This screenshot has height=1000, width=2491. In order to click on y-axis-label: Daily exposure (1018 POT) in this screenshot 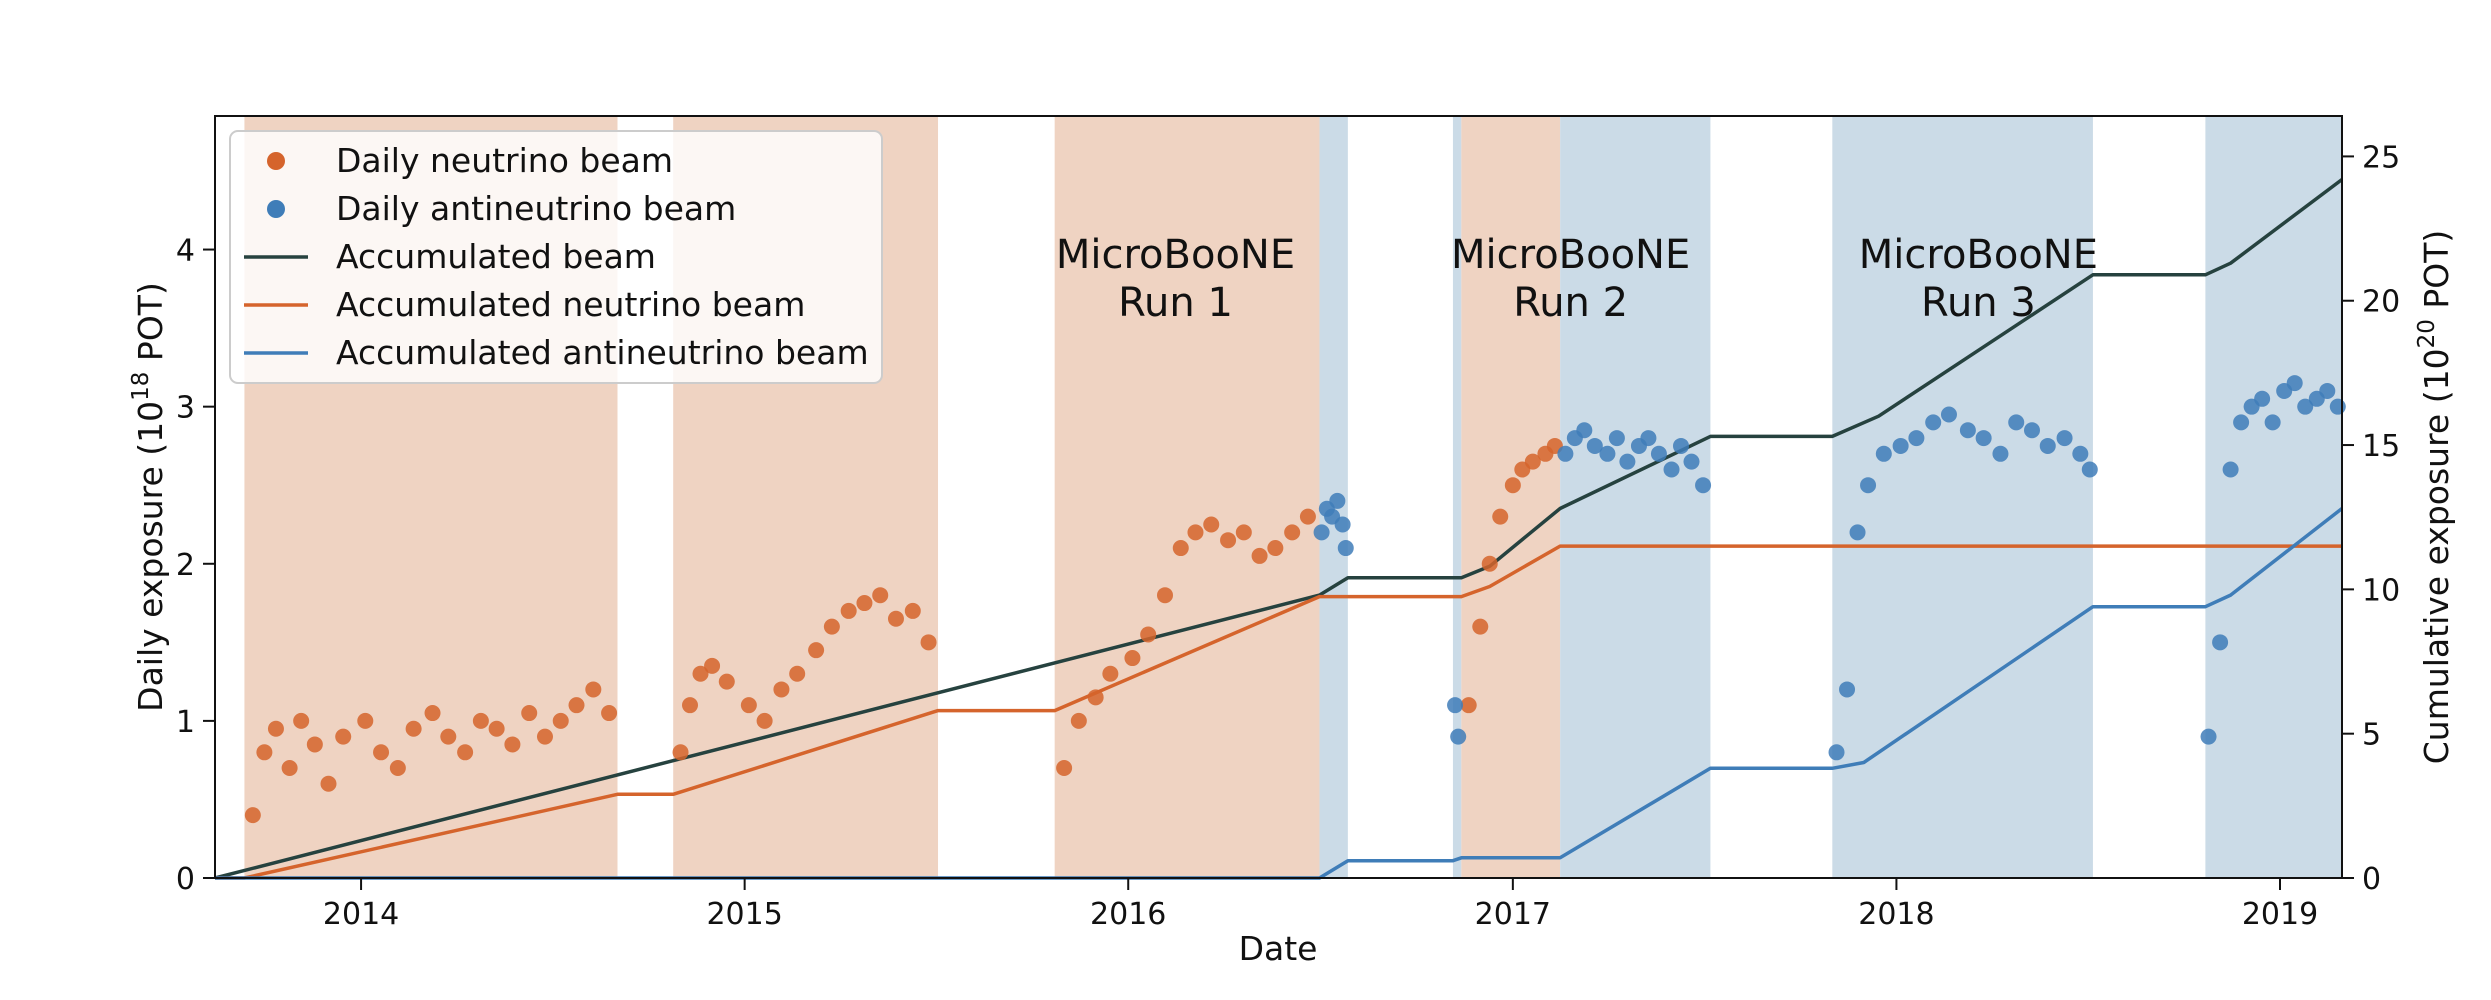, I will do `click(149, 497)`.